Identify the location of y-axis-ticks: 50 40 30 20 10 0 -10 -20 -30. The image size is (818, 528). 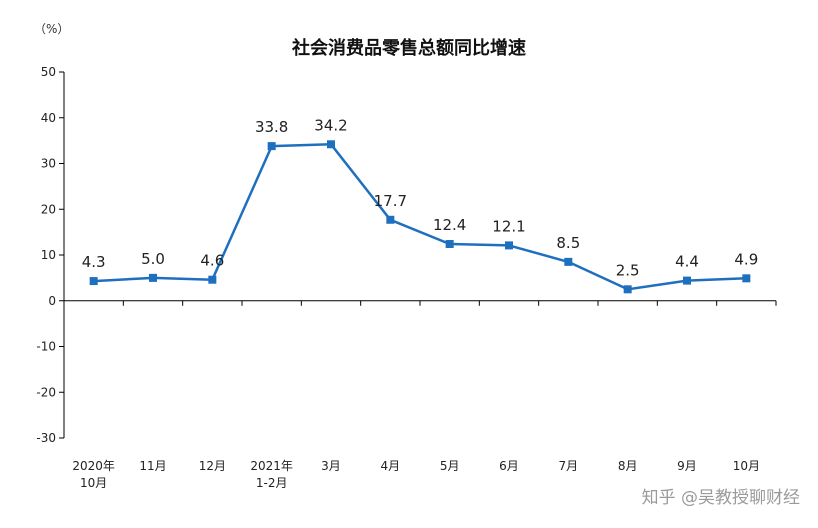
(50, 255).